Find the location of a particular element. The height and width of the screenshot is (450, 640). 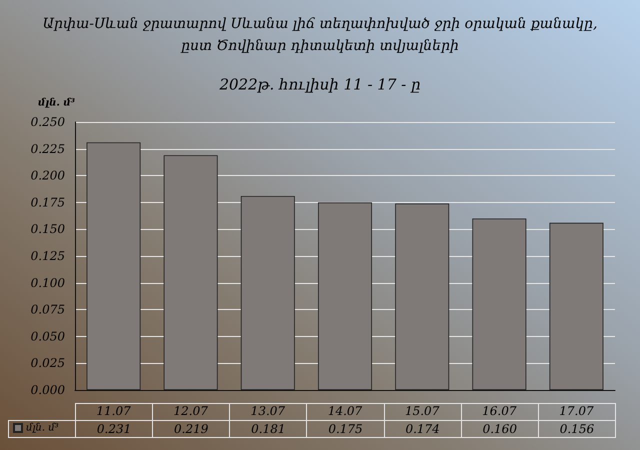

x-tick-label: 13.07 is located at coordinates (268, 411).